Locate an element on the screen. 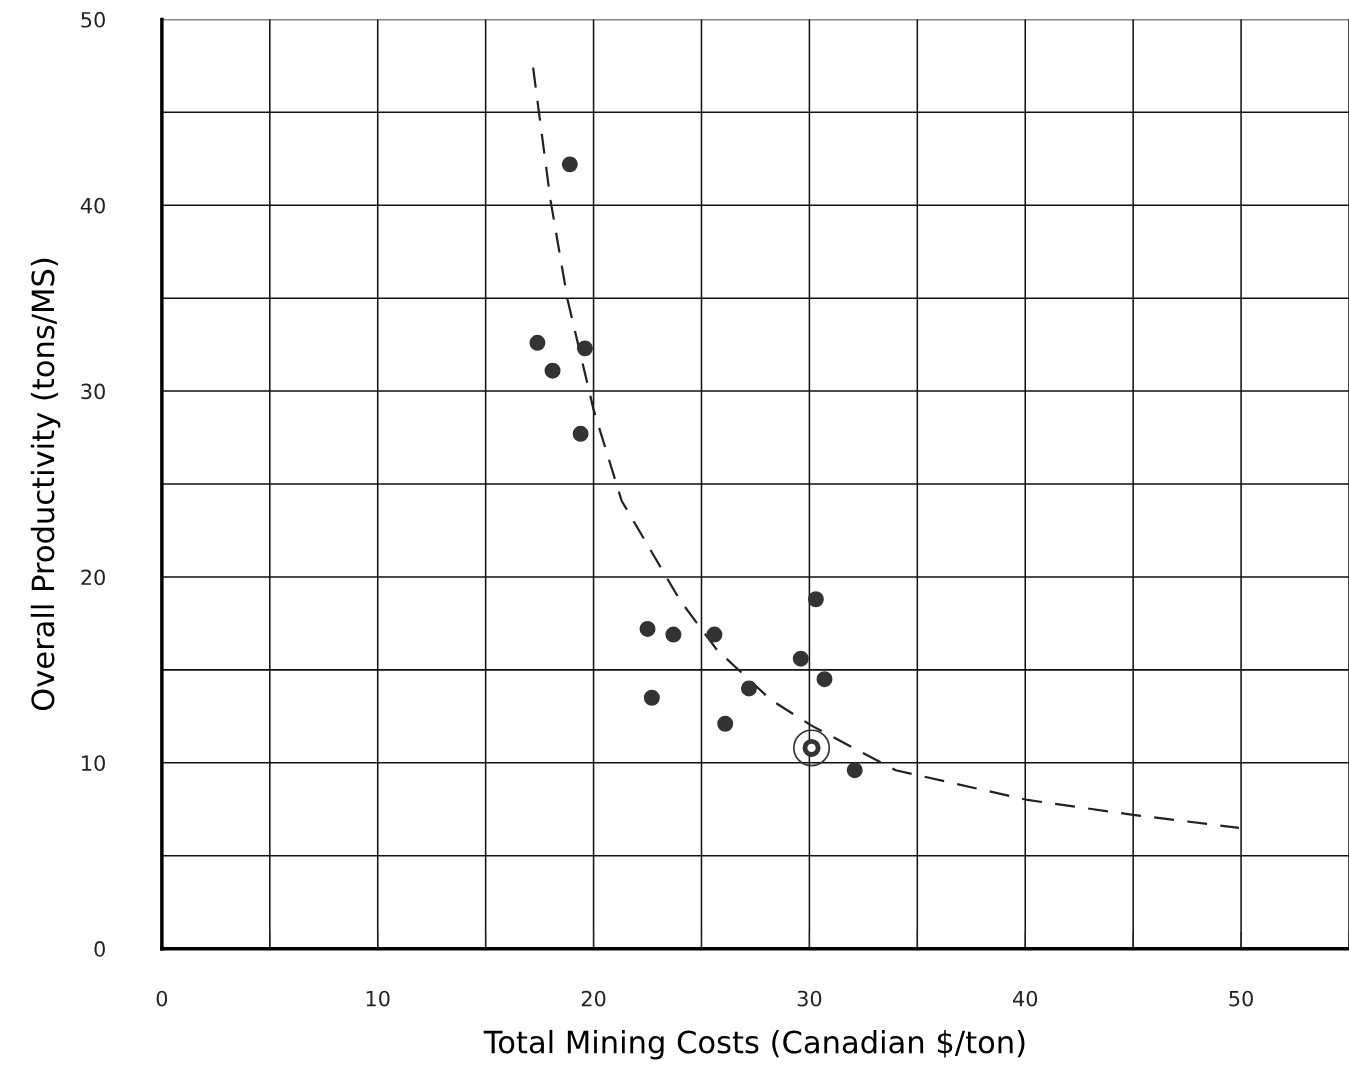 This screenshot has width=1349, height=1078. x-tick-label: 0 is located at coordinates (162, 998).